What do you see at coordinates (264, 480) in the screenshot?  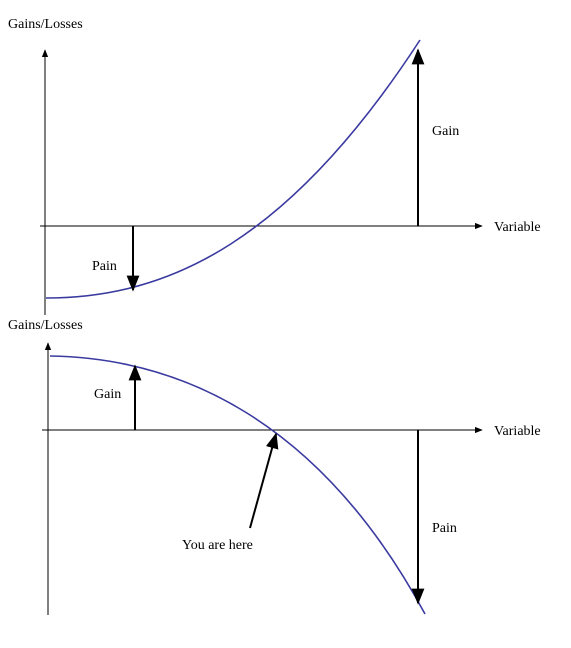 I see `you-are-here-arrow` at bounding box center [264, 480].